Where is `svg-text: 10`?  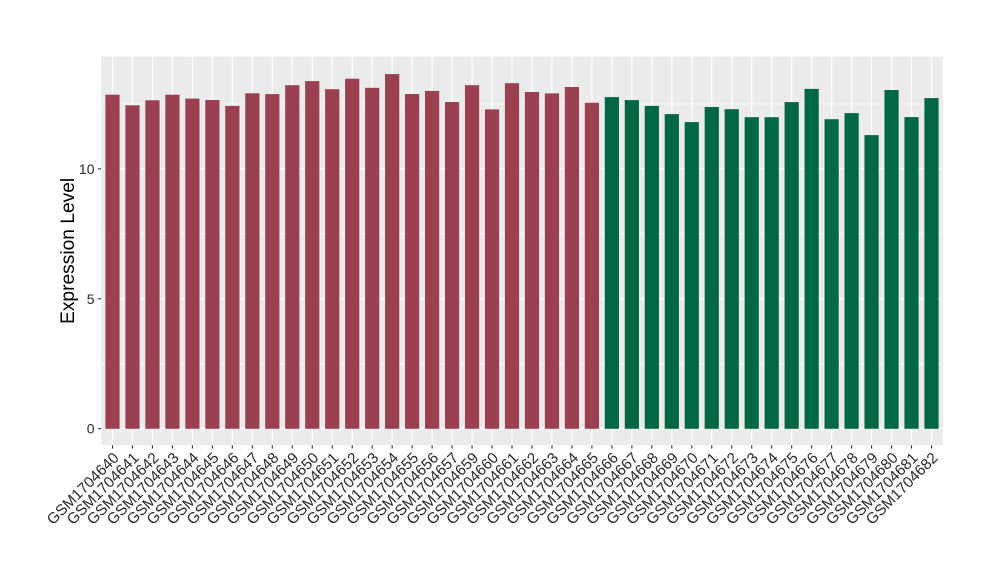 svg-text: 10 is located at coordinates (87, 169).